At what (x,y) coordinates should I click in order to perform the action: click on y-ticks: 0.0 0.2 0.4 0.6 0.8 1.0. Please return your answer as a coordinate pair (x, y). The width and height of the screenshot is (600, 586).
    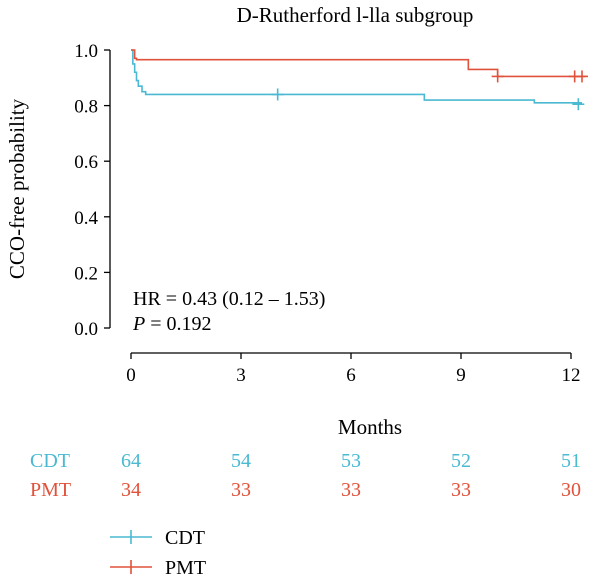
    Looking at the image, I should click on (92, 190).